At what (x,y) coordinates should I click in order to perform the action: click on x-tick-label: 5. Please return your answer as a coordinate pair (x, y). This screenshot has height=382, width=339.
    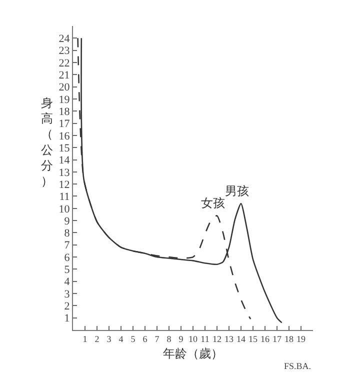
    Looking at the image, I should click on (133, 339).